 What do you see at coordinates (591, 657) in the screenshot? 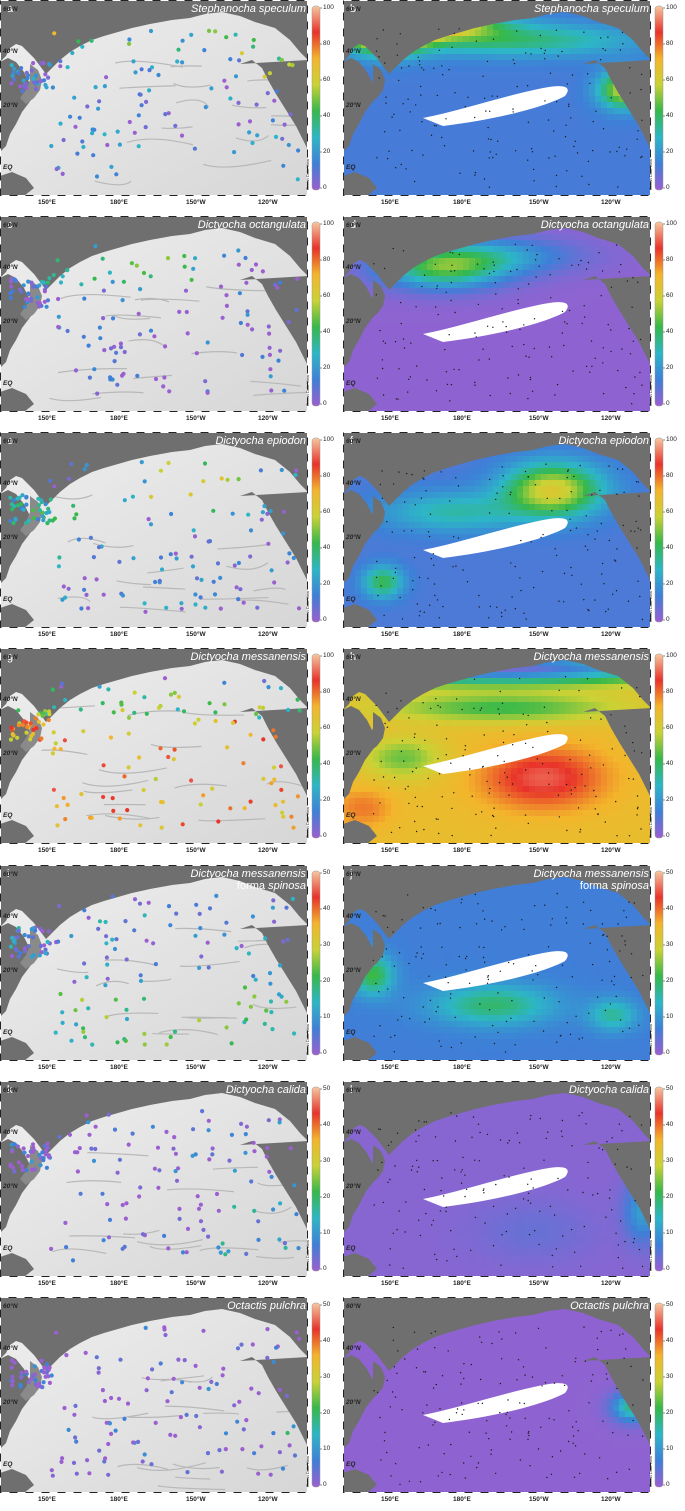
I see `panel-title: Dictyocha messanensis` at bounding box center [591, 657].